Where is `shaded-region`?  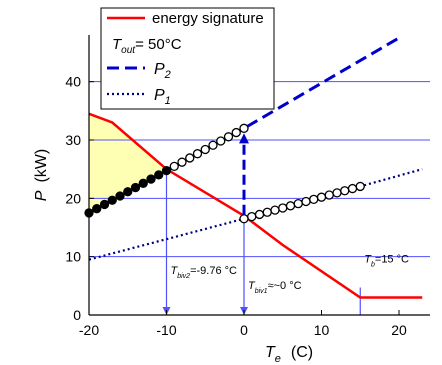 shaded-region is located at coordinates (128, 163).